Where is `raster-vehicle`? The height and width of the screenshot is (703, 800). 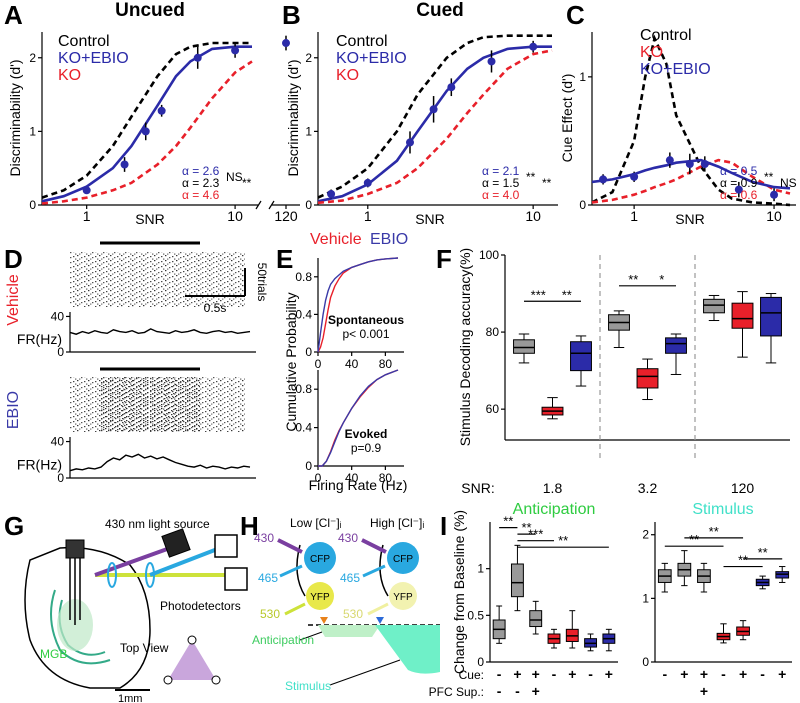 raster-vehicle is located at coordinates (158, 274).